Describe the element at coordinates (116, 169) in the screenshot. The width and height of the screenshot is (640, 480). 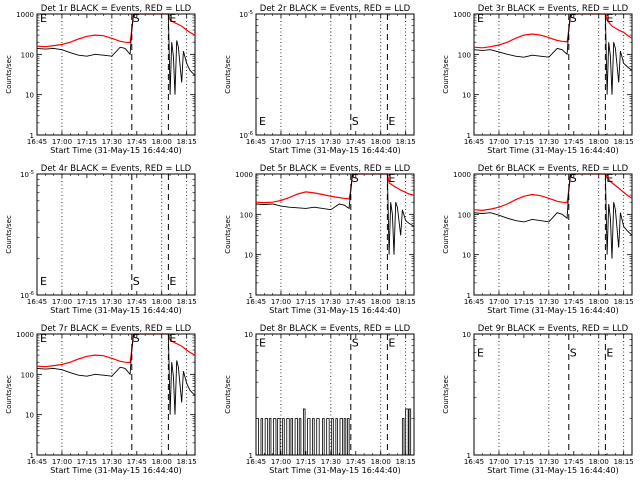
I see `chart-title: Det 4r BLACK = Events, RED = LLD` at that location.